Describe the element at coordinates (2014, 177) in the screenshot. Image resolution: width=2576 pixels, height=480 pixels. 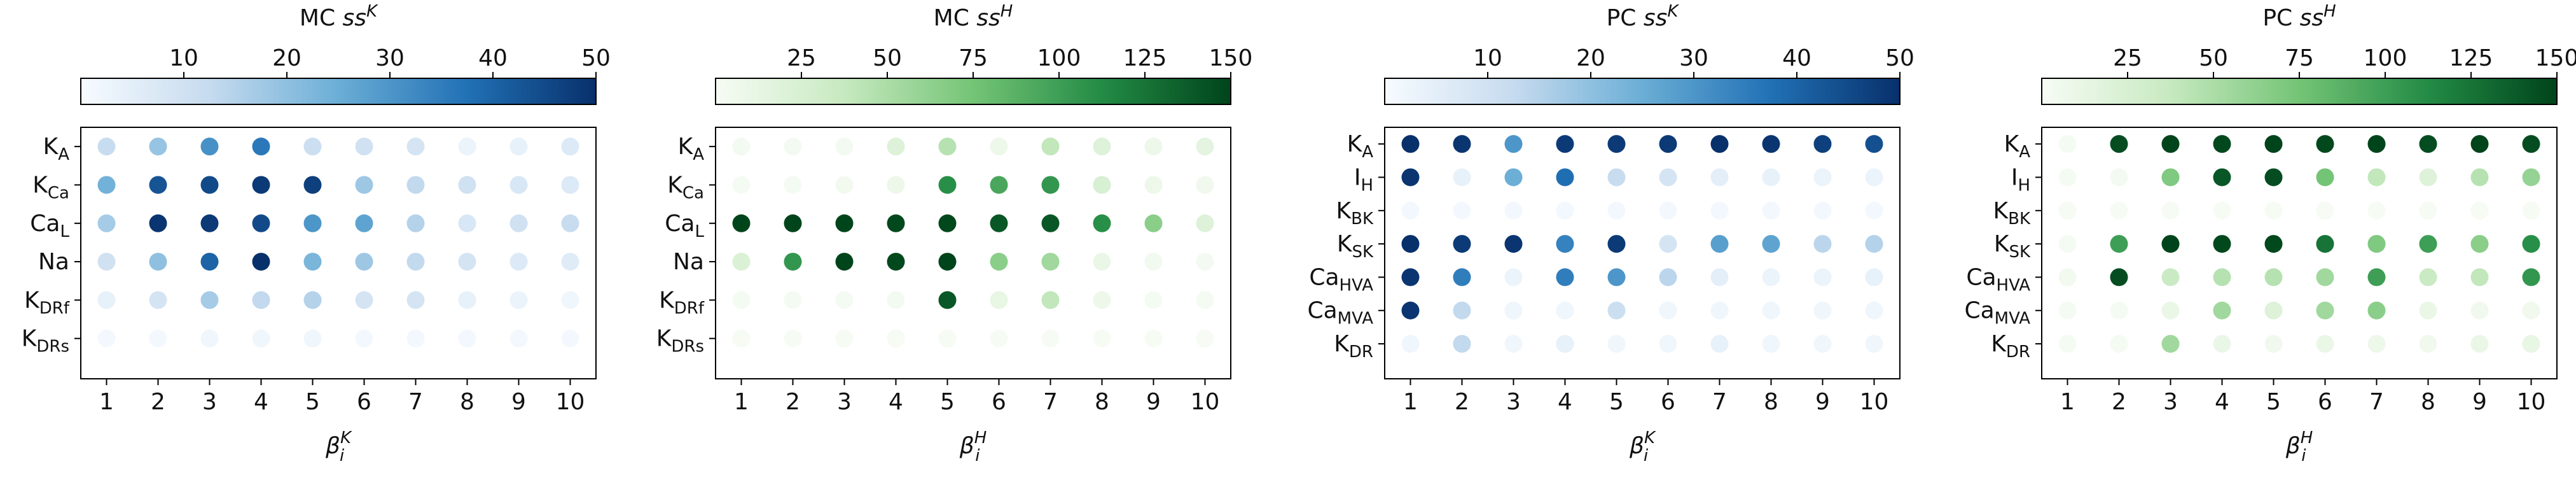
I see `y-label-base: I` at that location.